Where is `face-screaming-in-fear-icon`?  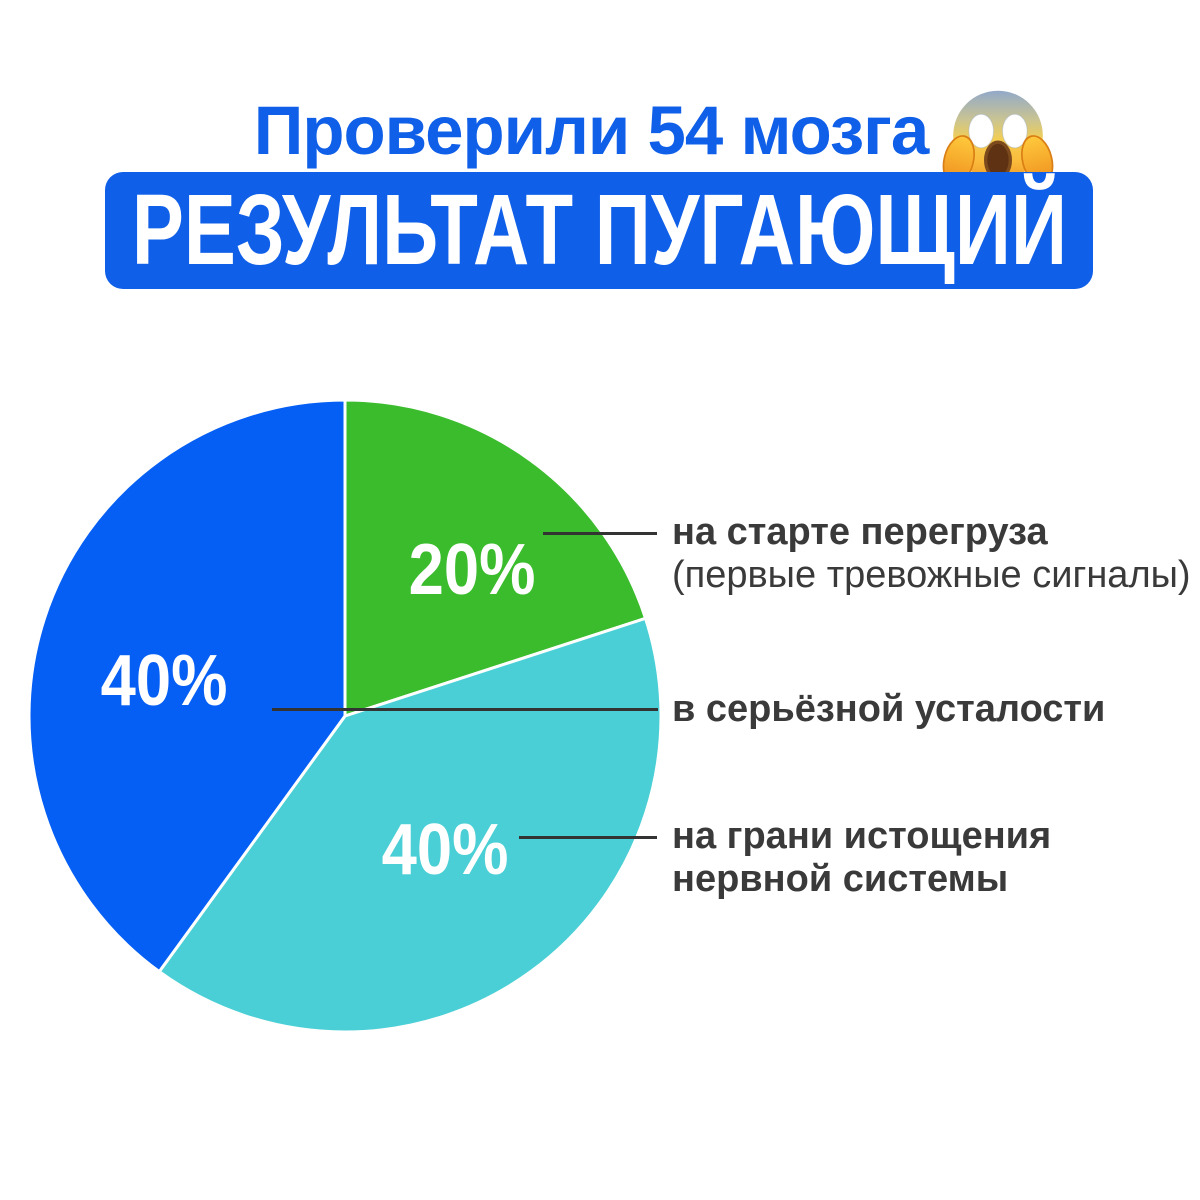
face-screaming-in-fear-icon is located at coordinates (998, 138).